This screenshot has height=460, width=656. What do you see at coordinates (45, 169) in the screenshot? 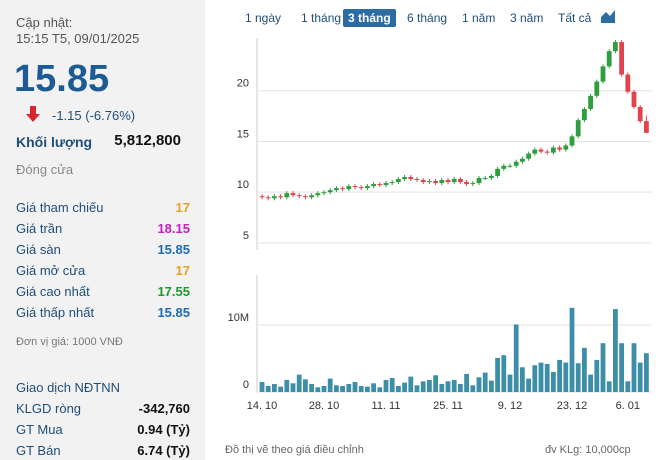
I see `status: Đóng cửa` at bounding box center [45, 169].